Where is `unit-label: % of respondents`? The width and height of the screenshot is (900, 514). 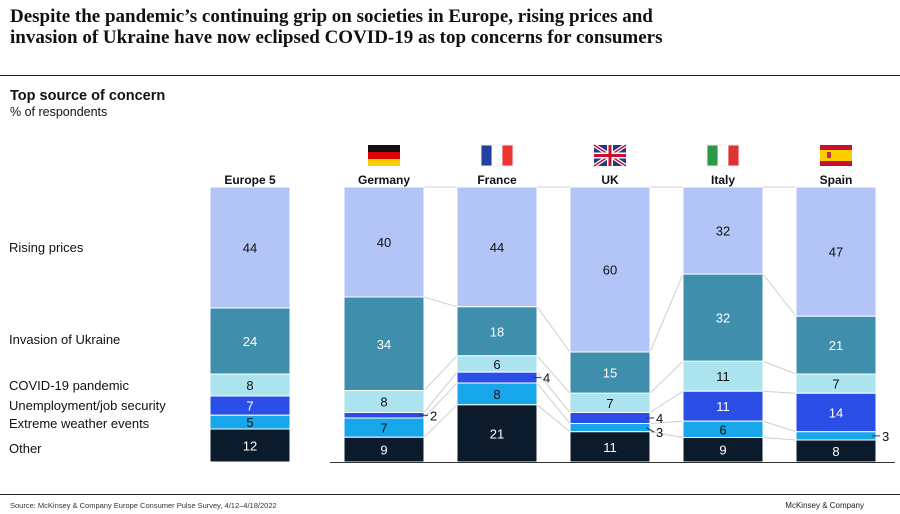
unit-label: % of respondents is located at coordinates (59, 112).